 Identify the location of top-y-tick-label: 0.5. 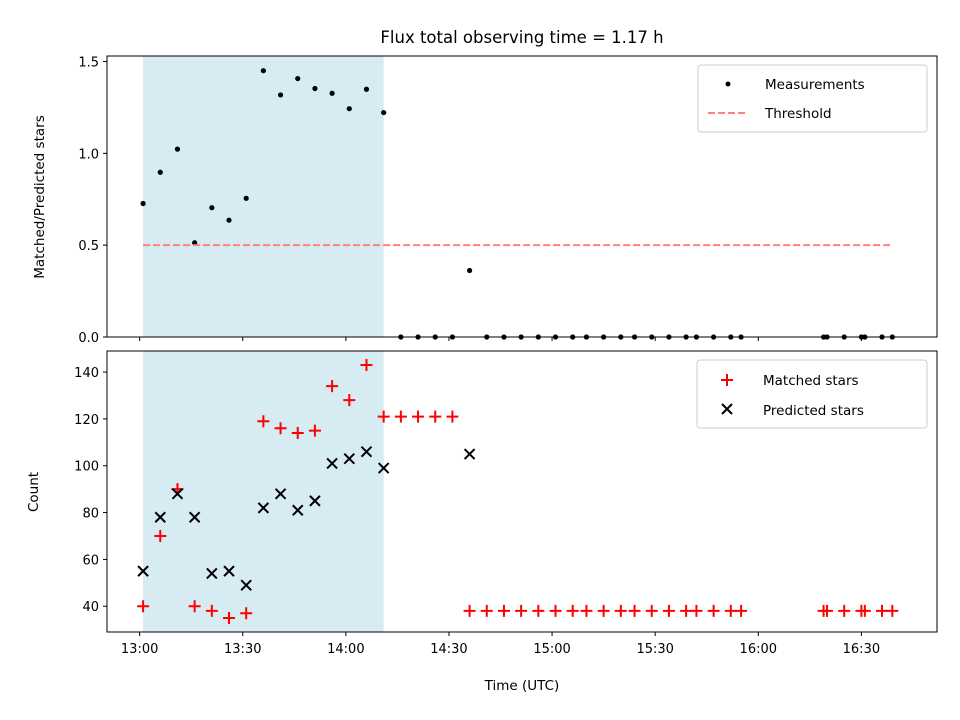
(88, 246).